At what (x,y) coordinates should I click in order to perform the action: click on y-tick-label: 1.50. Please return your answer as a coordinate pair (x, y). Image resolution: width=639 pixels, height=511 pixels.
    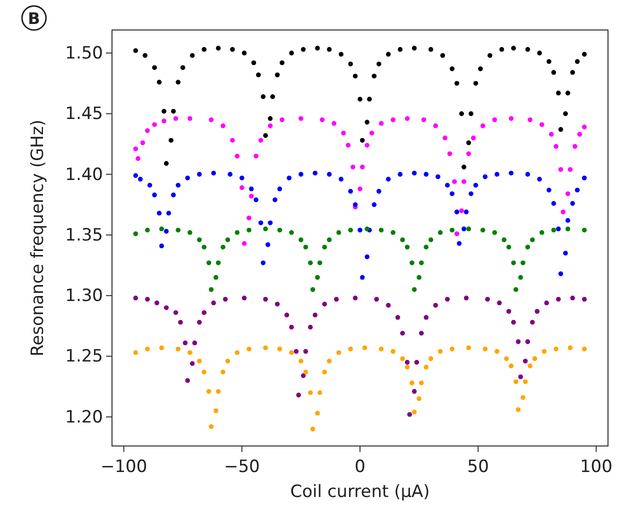
    Looking at the image, I should click on (84, 53).